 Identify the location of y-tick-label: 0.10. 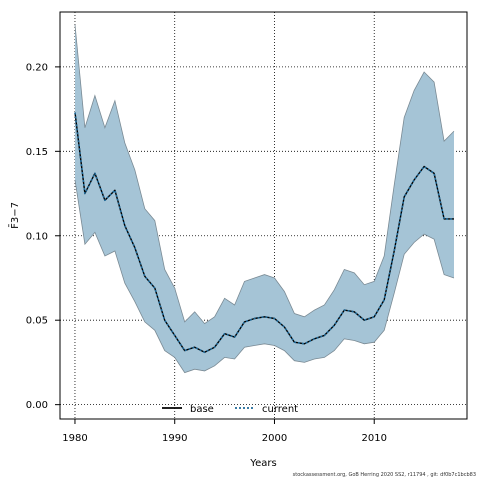
(37, 236).